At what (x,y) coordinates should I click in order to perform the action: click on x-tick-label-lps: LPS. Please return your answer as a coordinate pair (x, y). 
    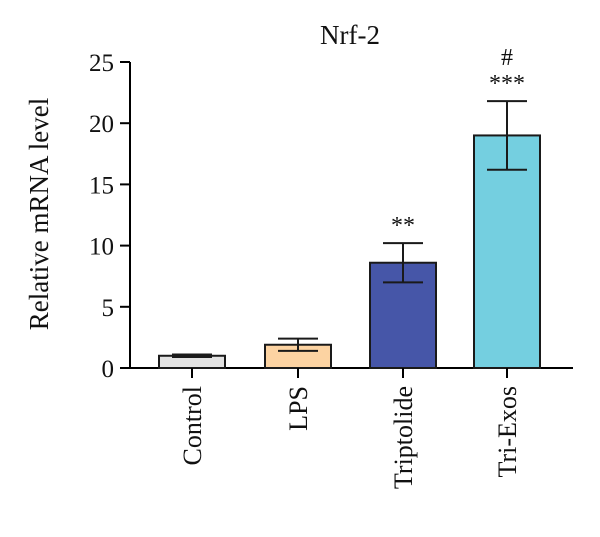
    Looking at the image, I should click on (298, 408).